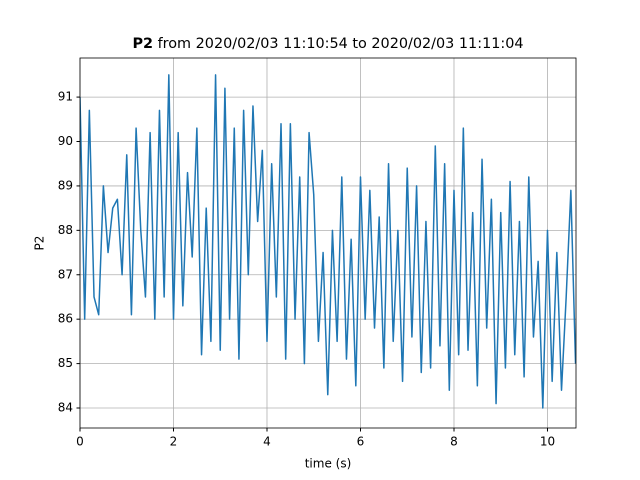 Image resolution: width=640 pixels, height=480 pixels. What do you see at coordinates (65, 363) in the screenshot?
I see `y-tick-label: 85` at bounding box center [65, 363].